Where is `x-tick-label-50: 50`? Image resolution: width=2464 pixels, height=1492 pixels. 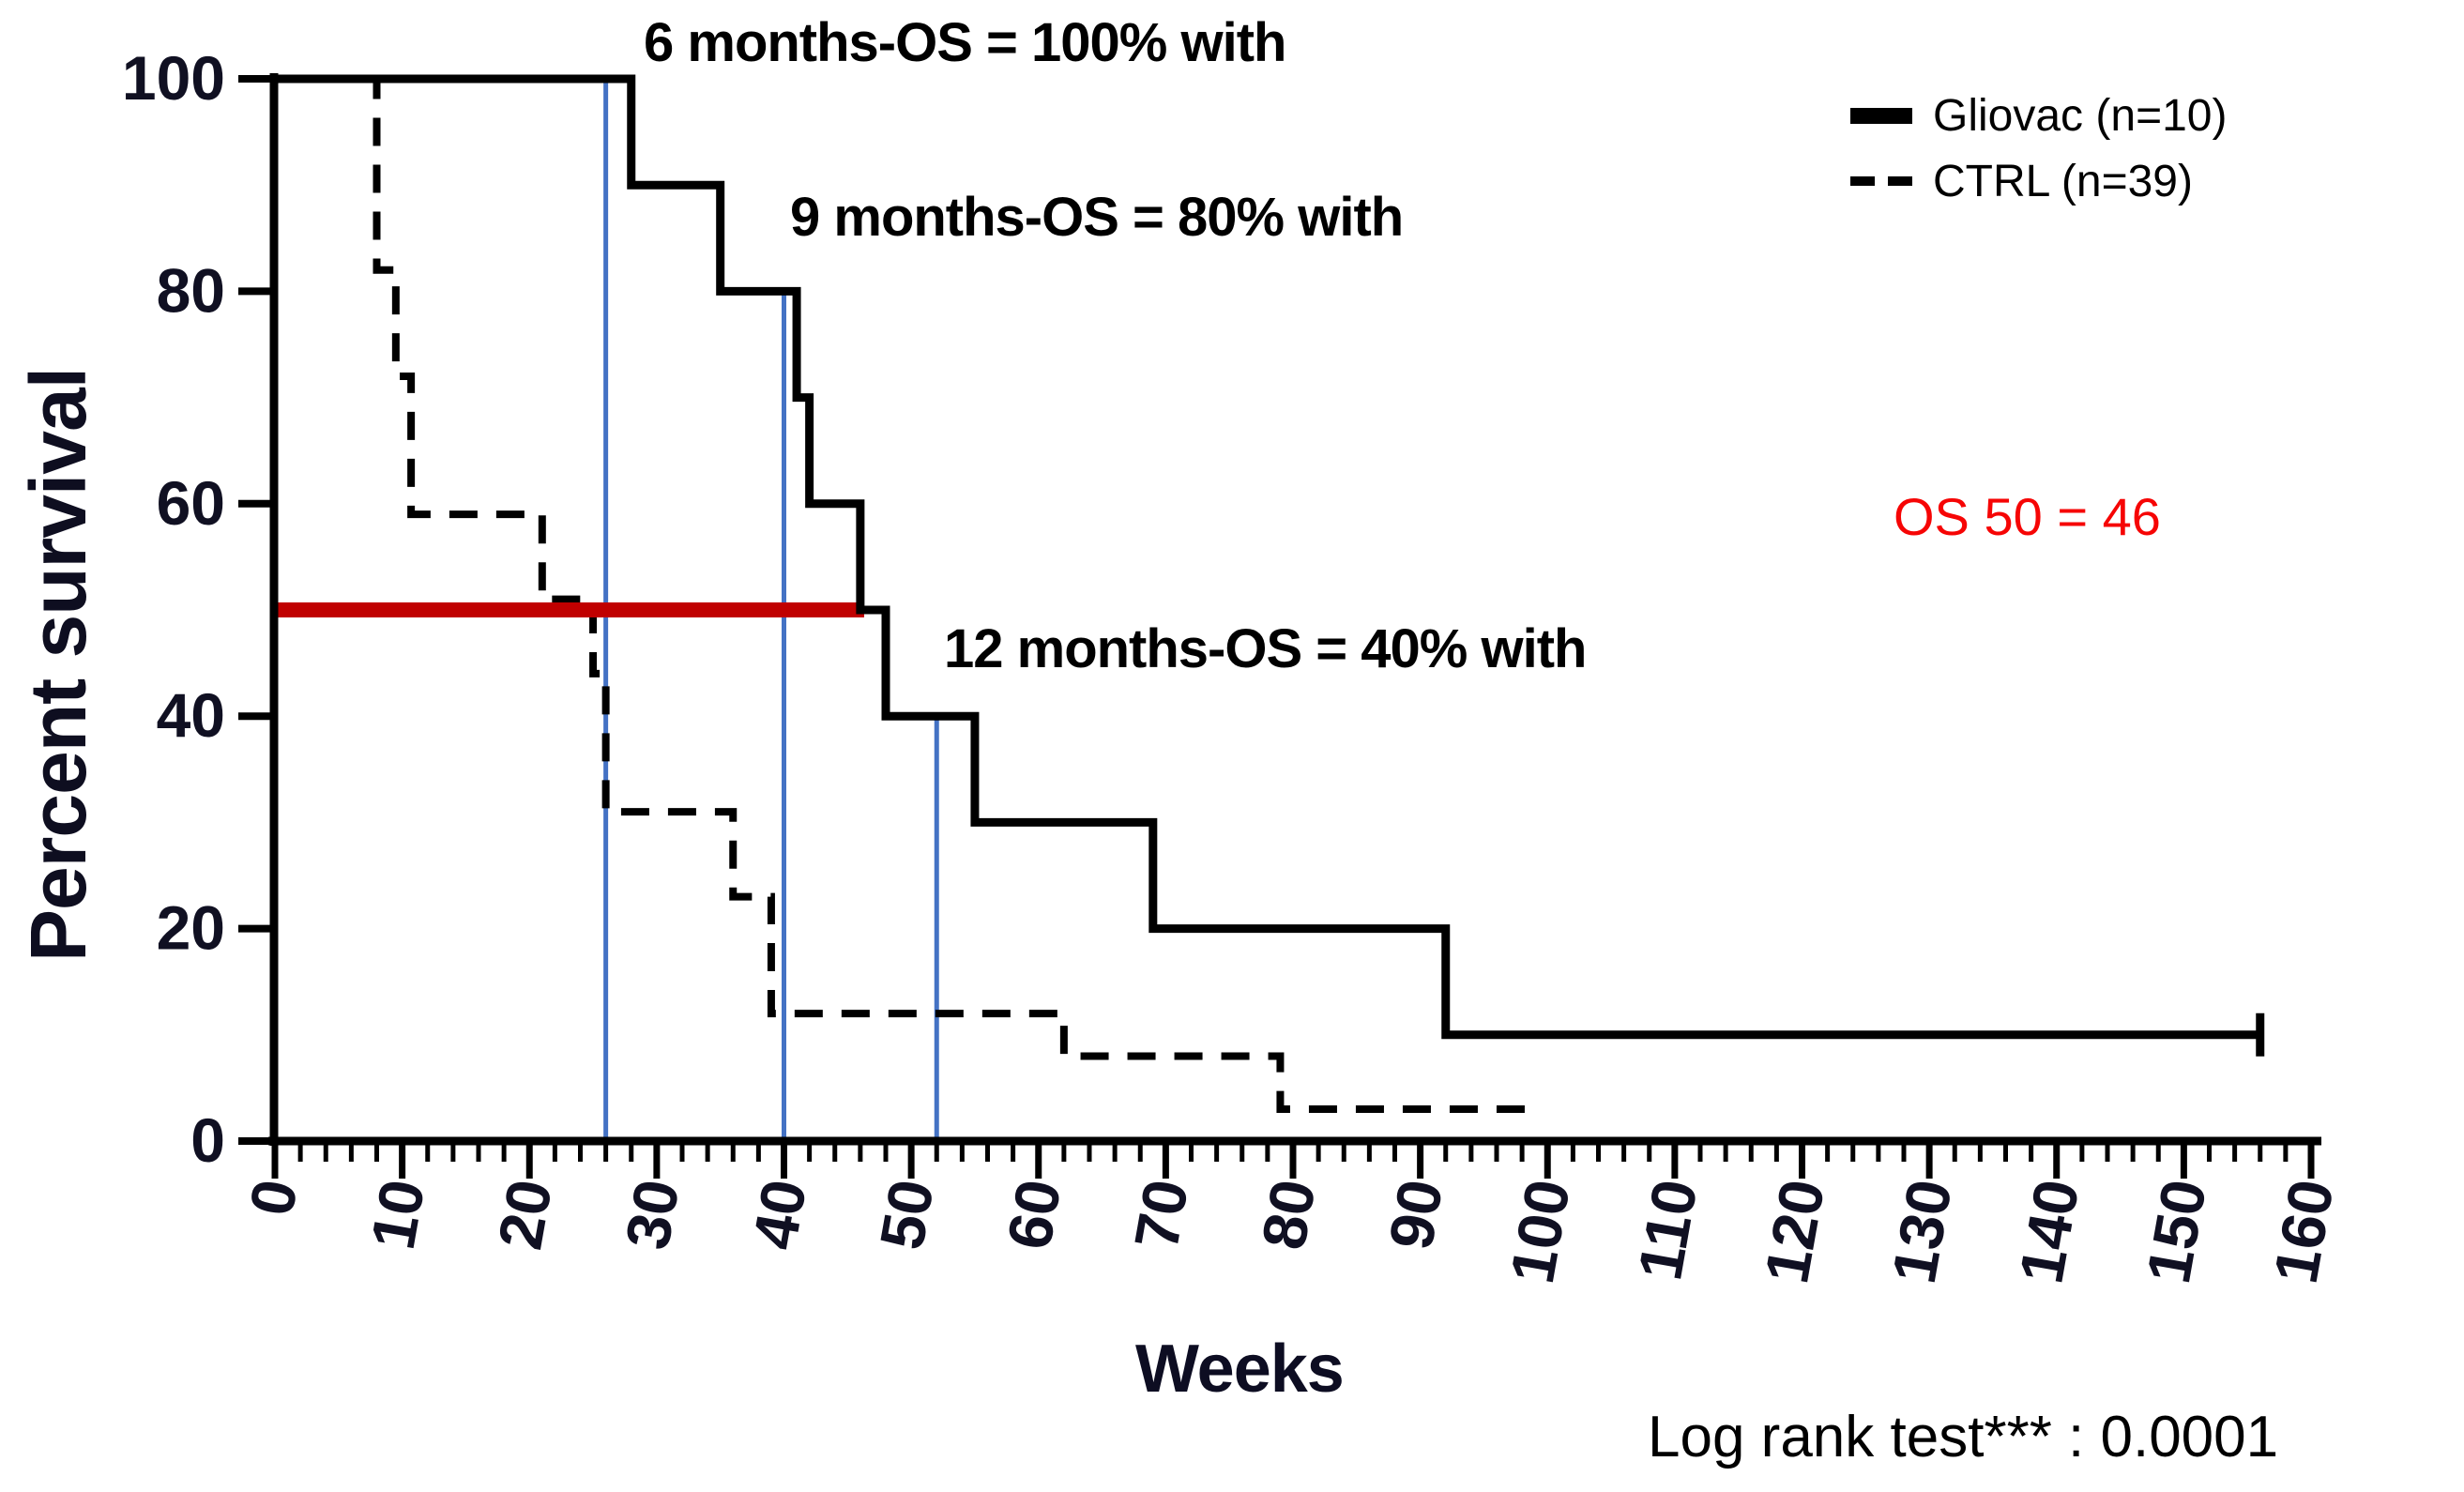 x-tick-label-50: 50 is located at coordinates (907, 1215).